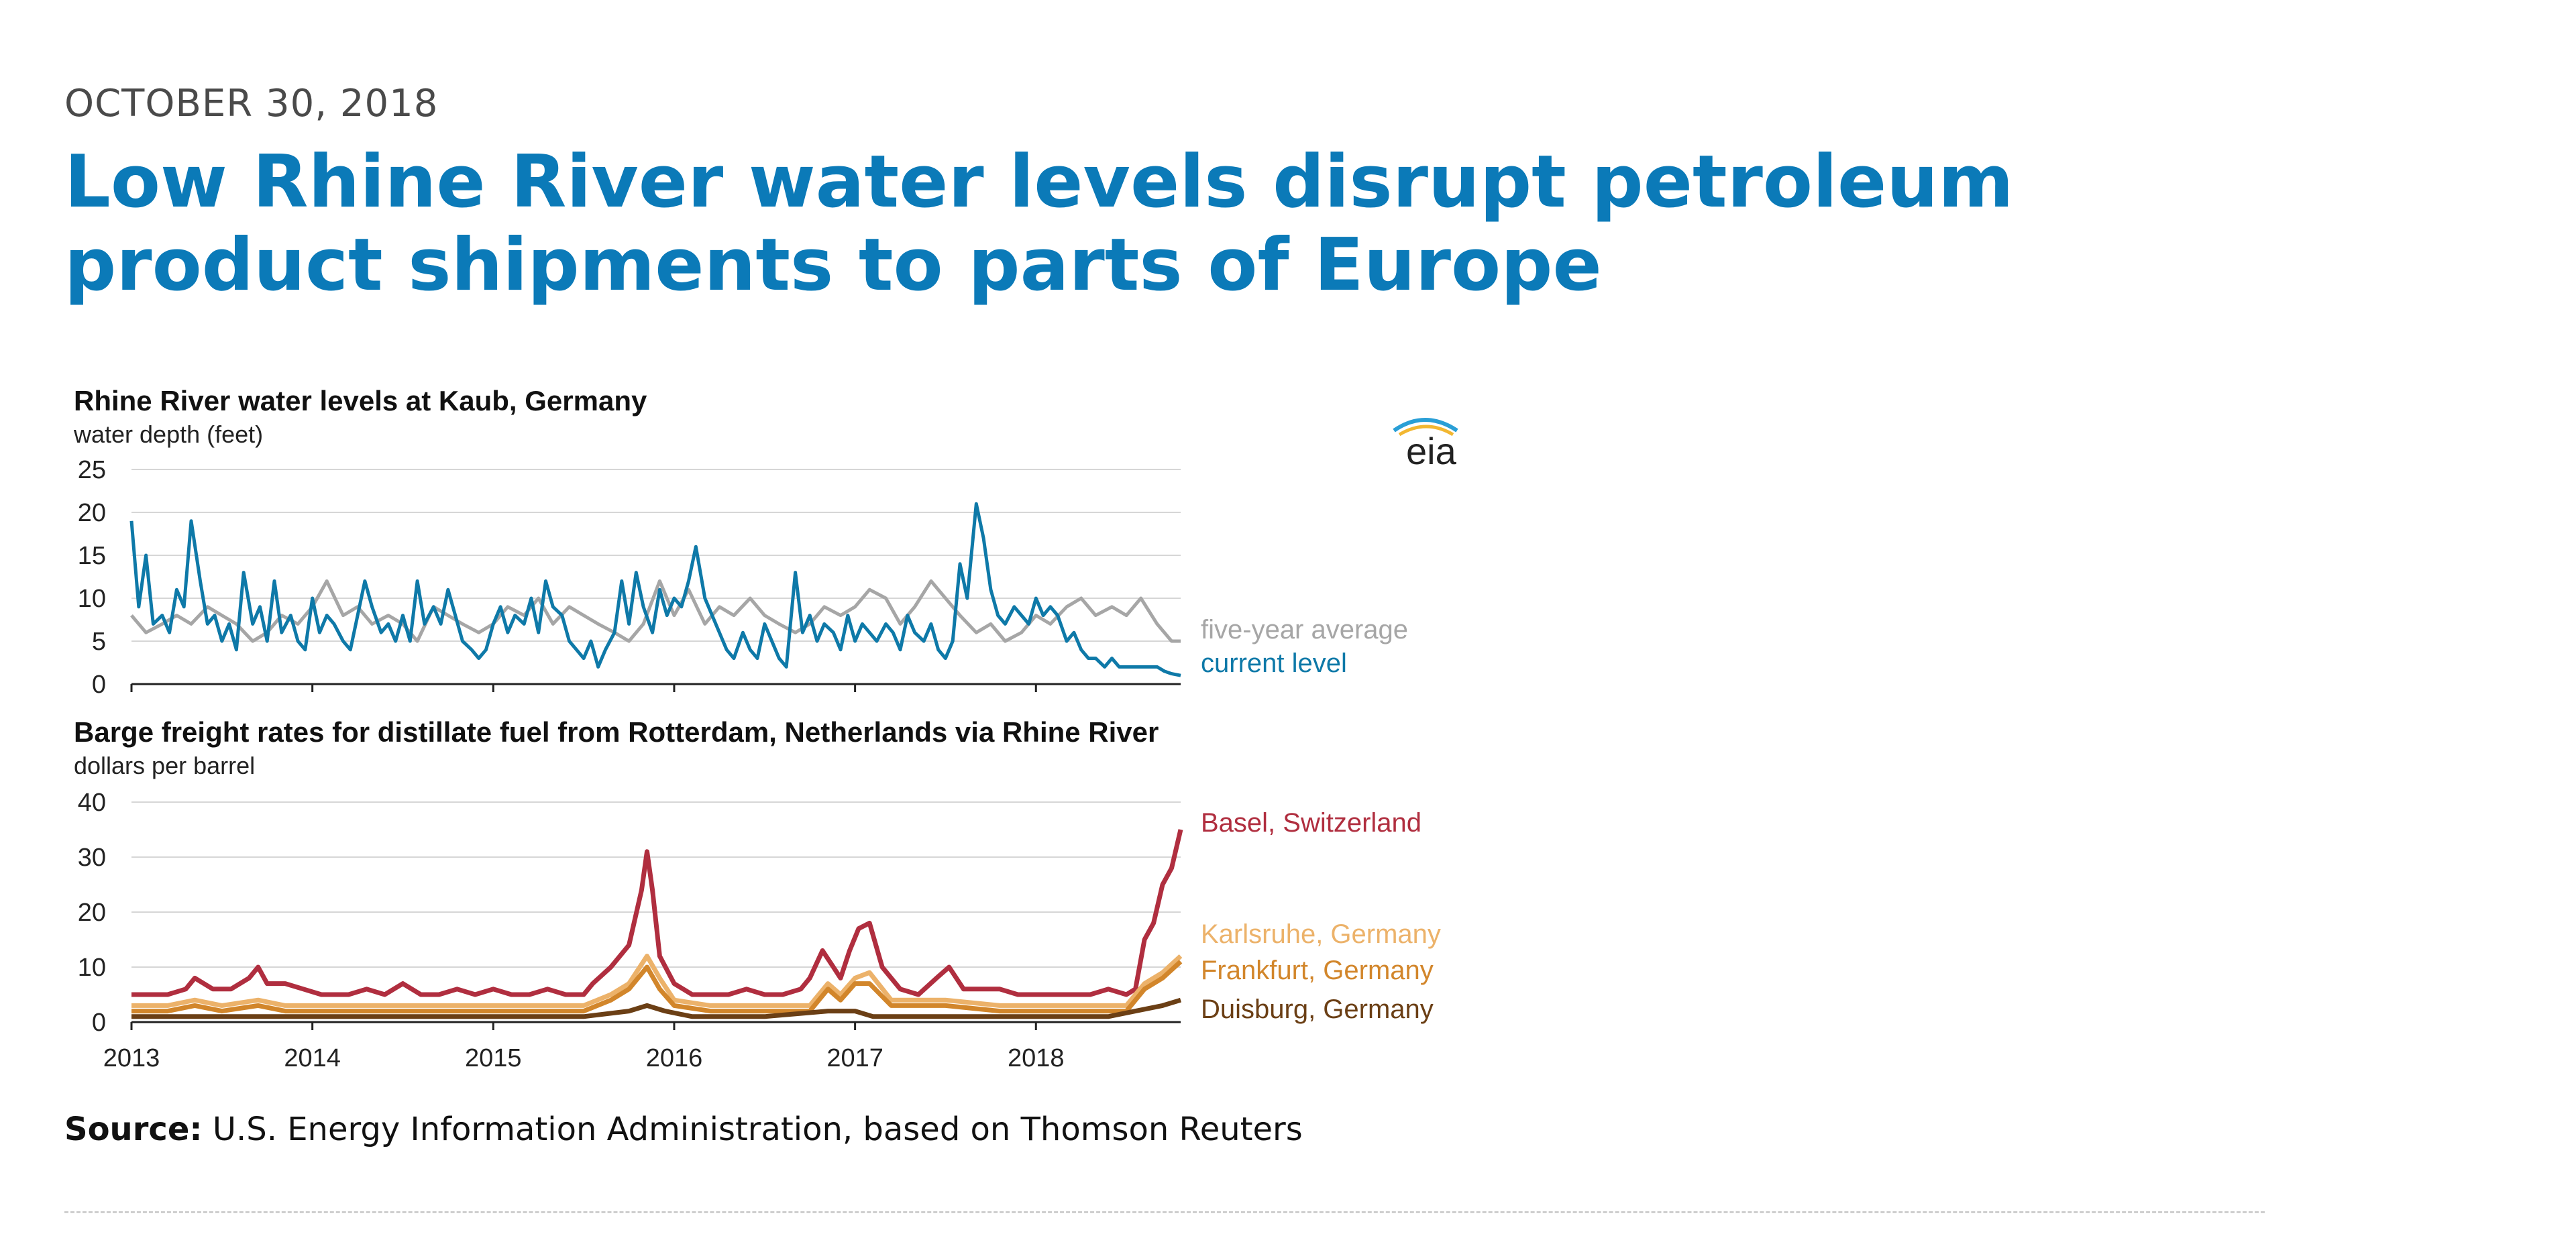 The height and width of the screenshot is (1234, 2576). I want to click on chart1-ytick-label: 5, so click(99, 642).